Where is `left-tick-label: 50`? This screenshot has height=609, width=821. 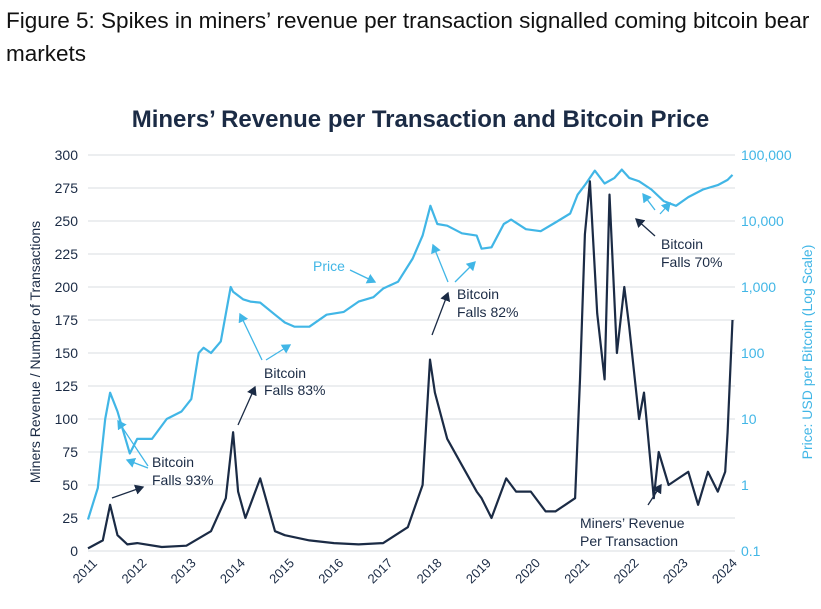 left-tick-label: 50 is located at coordinates (70, 485).